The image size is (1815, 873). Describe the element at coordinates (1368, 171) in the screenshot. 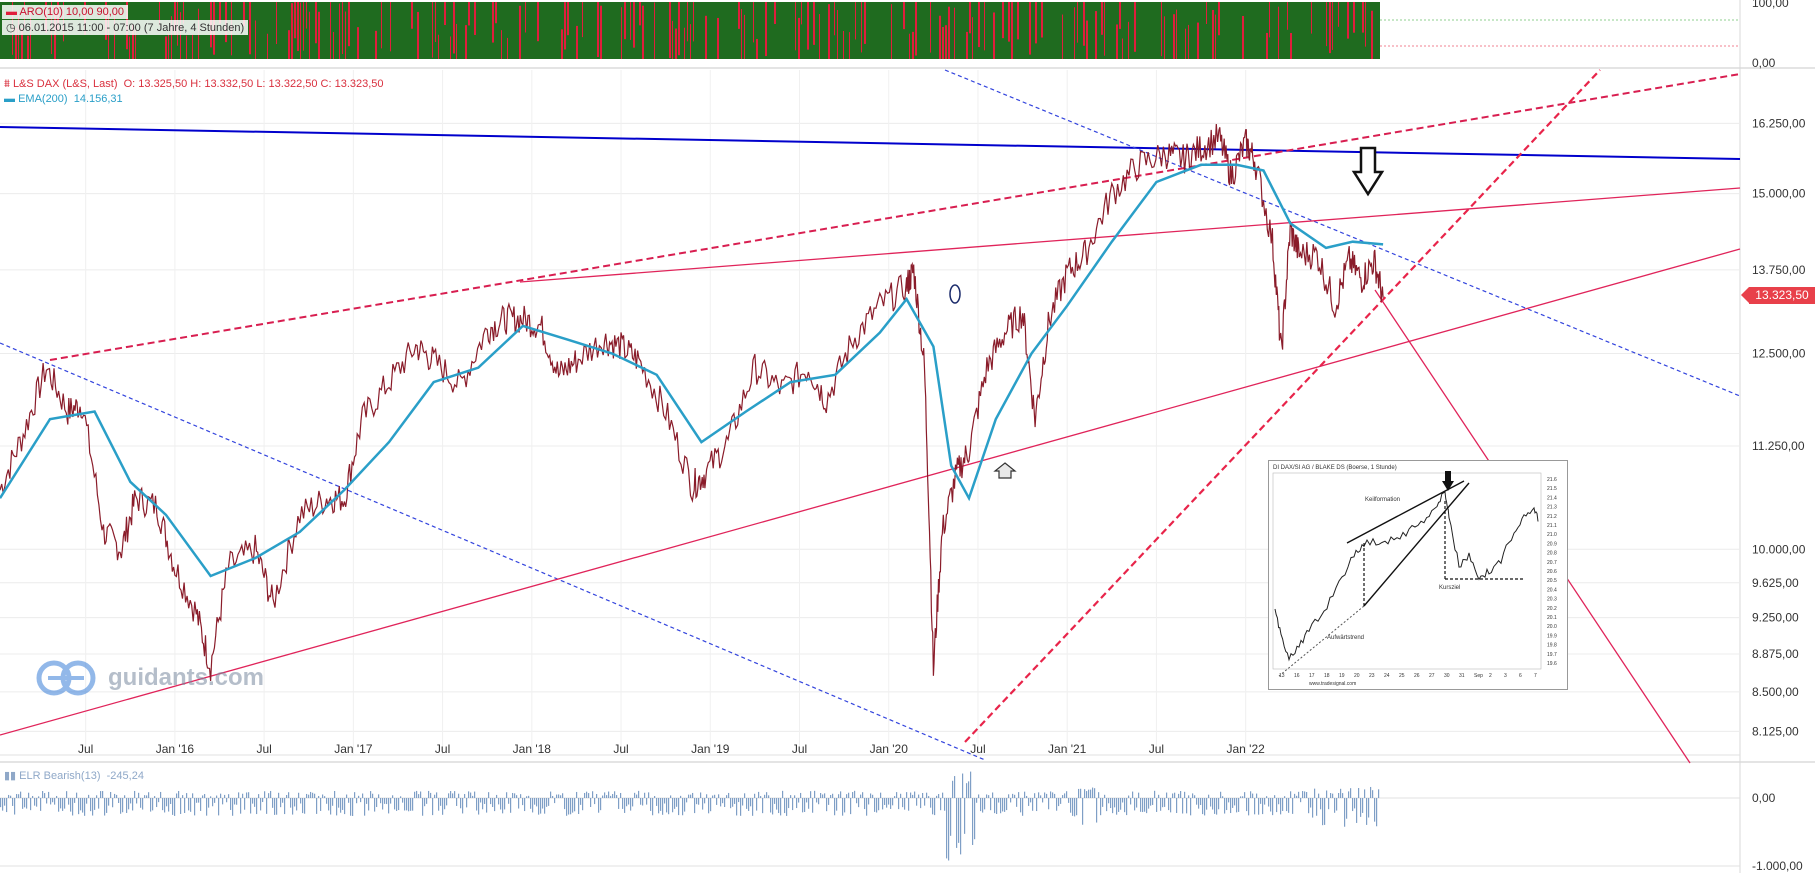

I see `down-arrow-icon` at that location.